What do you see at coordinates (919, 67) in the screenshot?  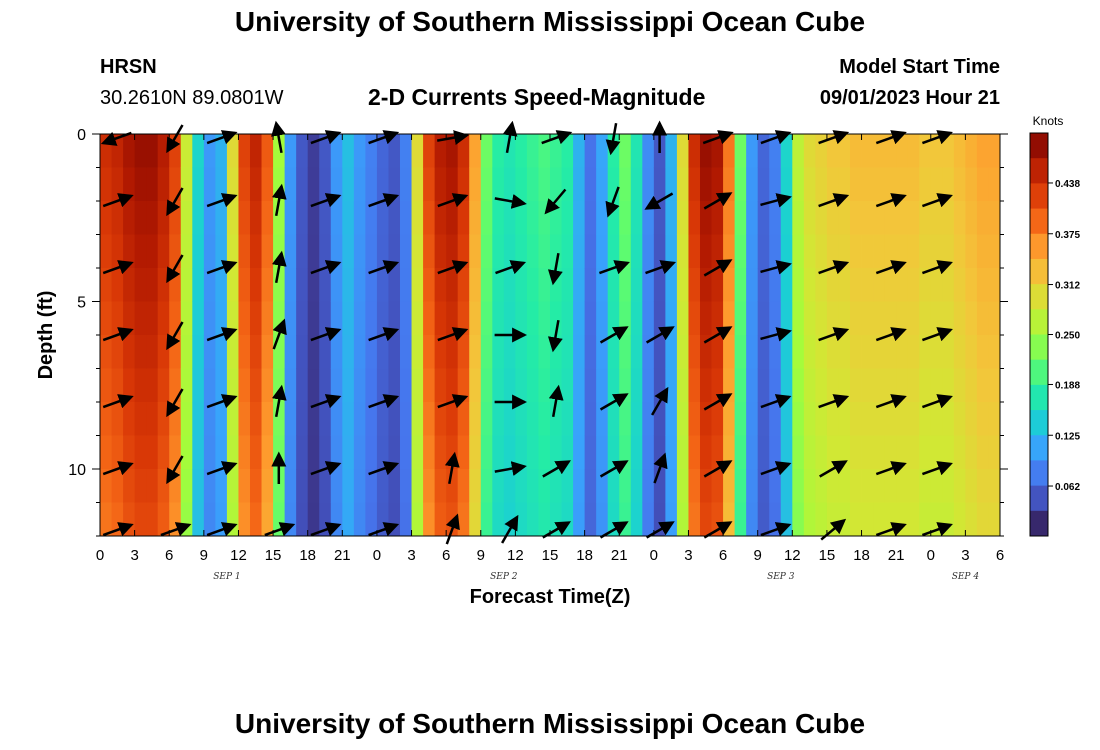 I see `model-start-label: Model Start Time` at bounding box center [919, 67].